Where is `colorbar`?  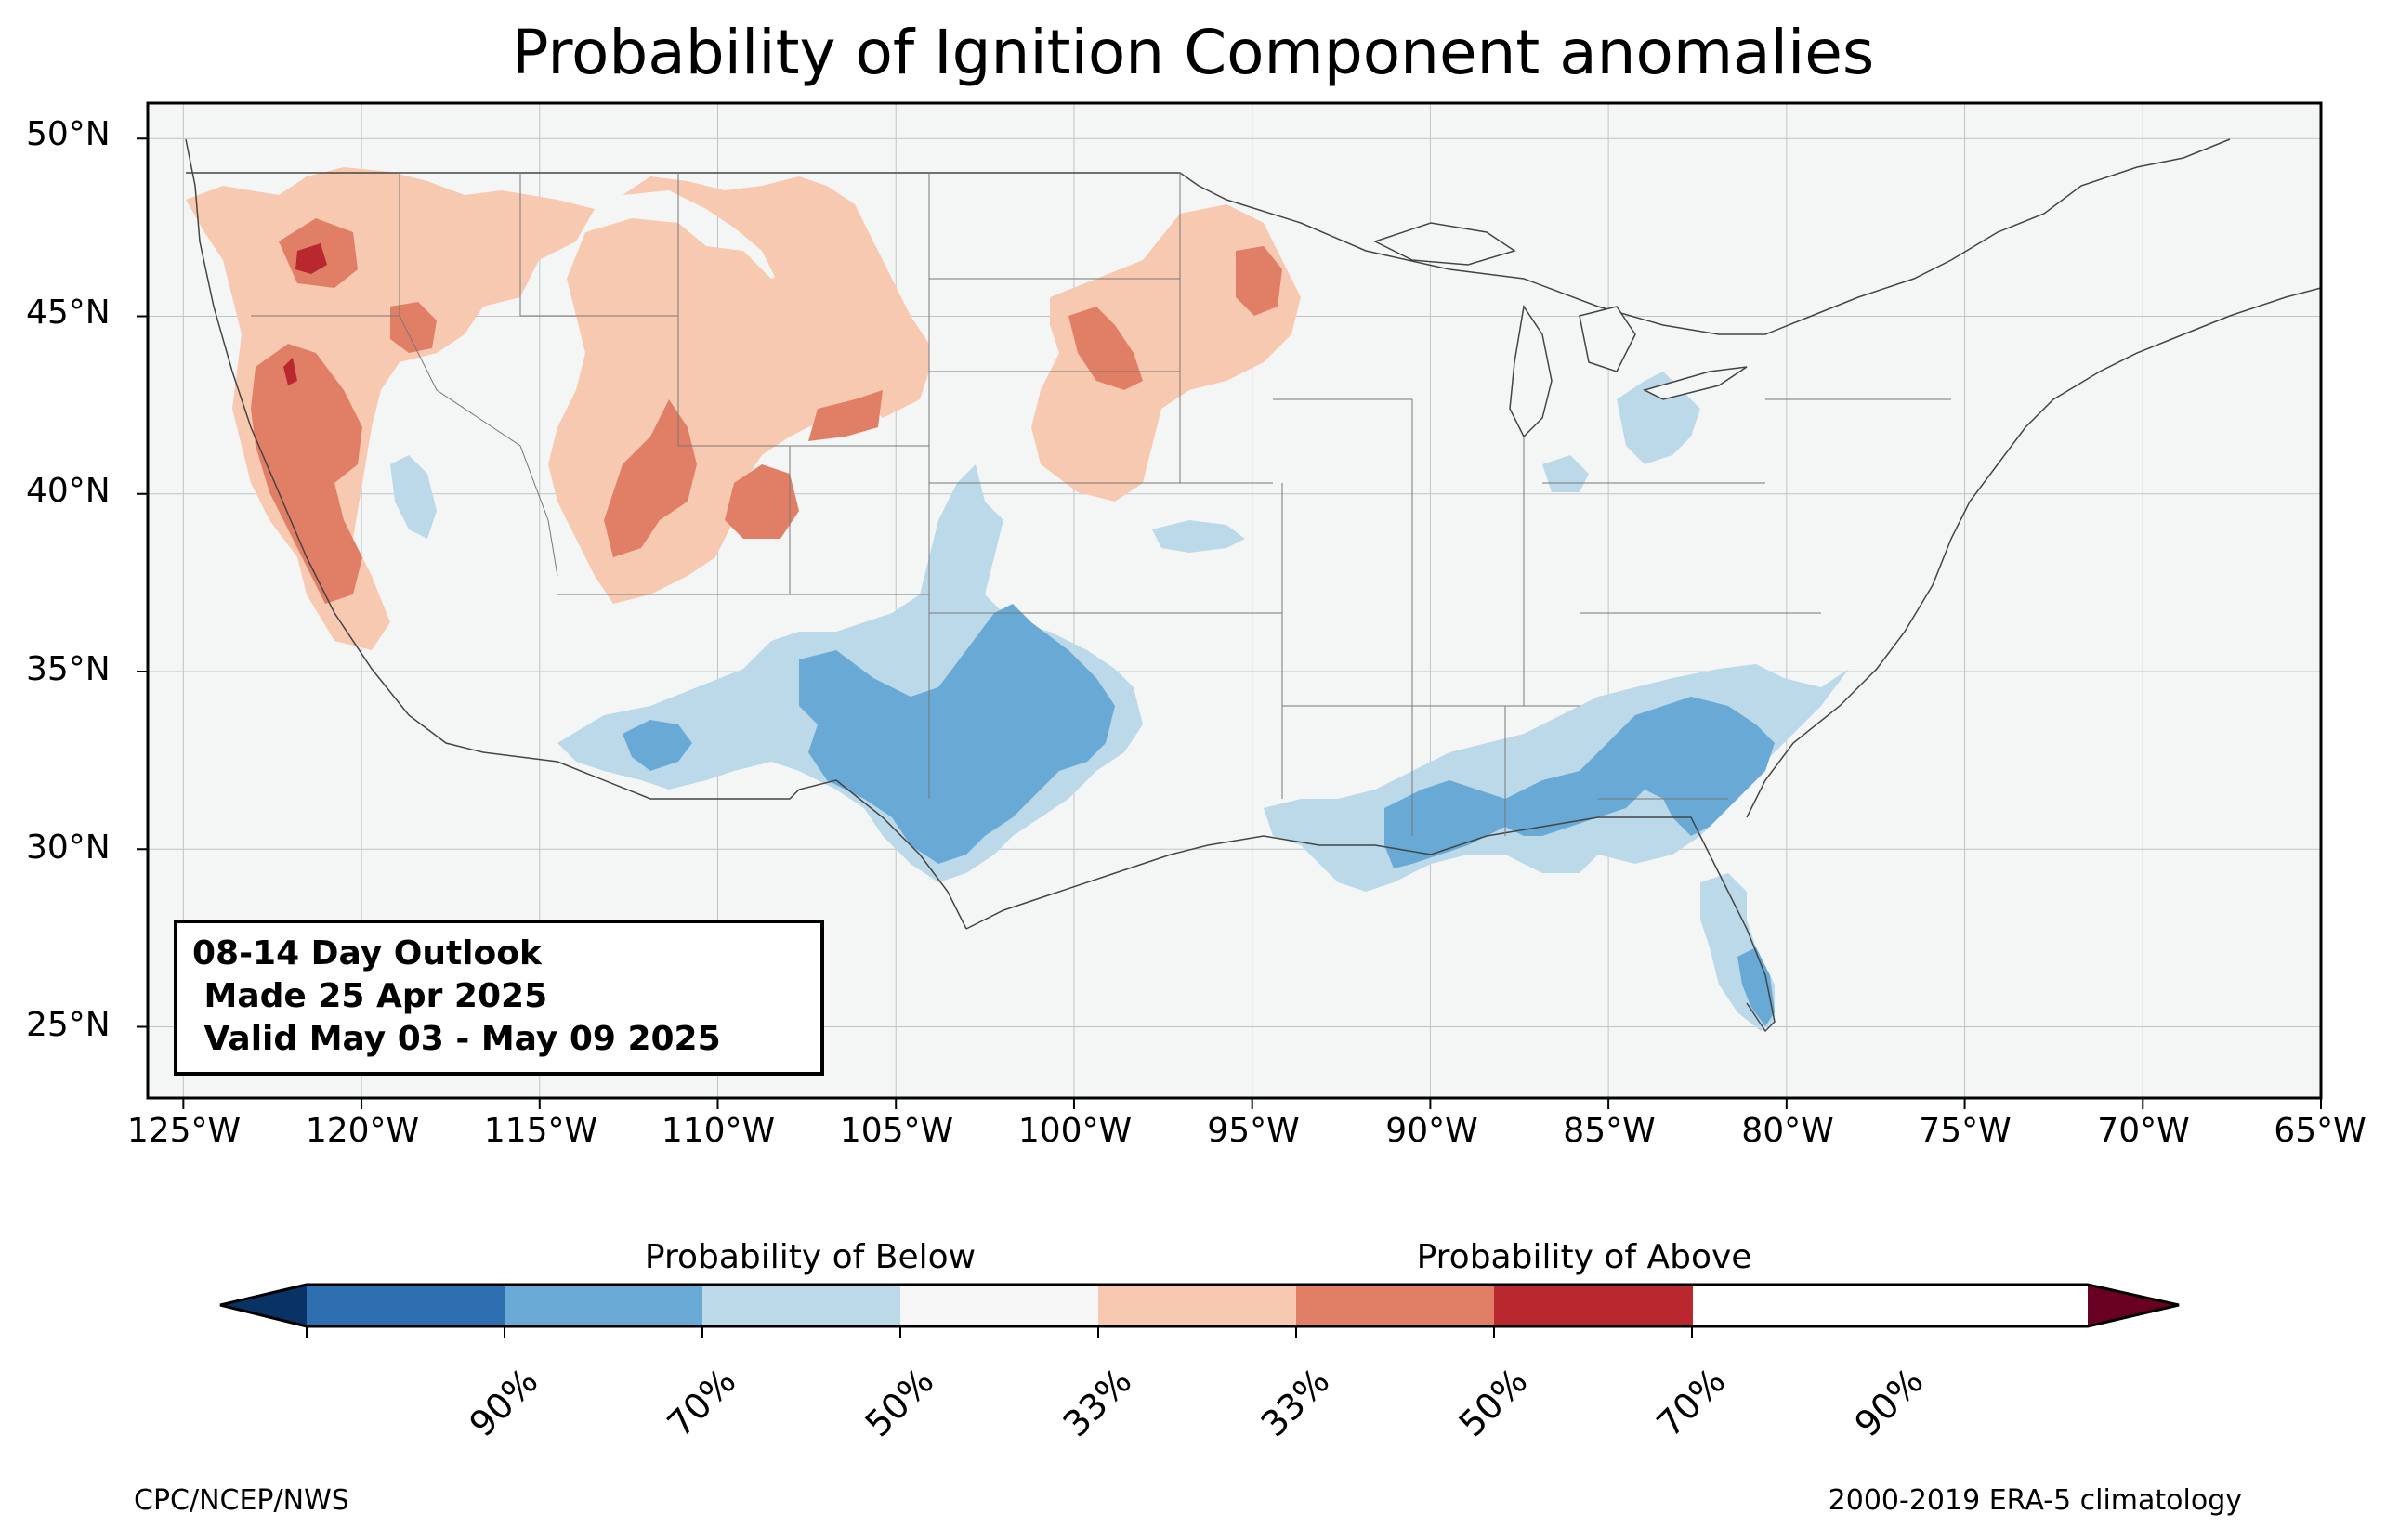 colorbar is located at coordinates (1199, 1310).